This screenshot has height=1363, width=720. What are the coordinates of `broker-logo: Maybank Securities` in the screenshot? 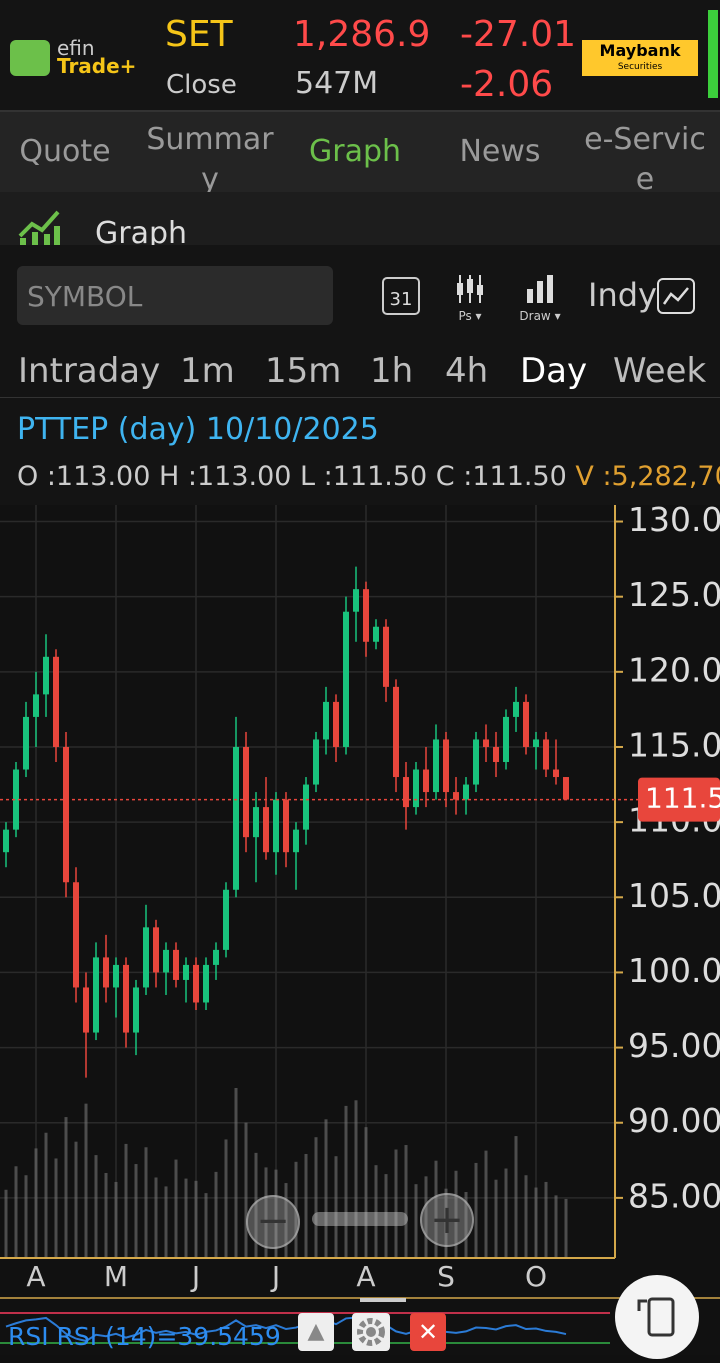 It's located at (640, 58).